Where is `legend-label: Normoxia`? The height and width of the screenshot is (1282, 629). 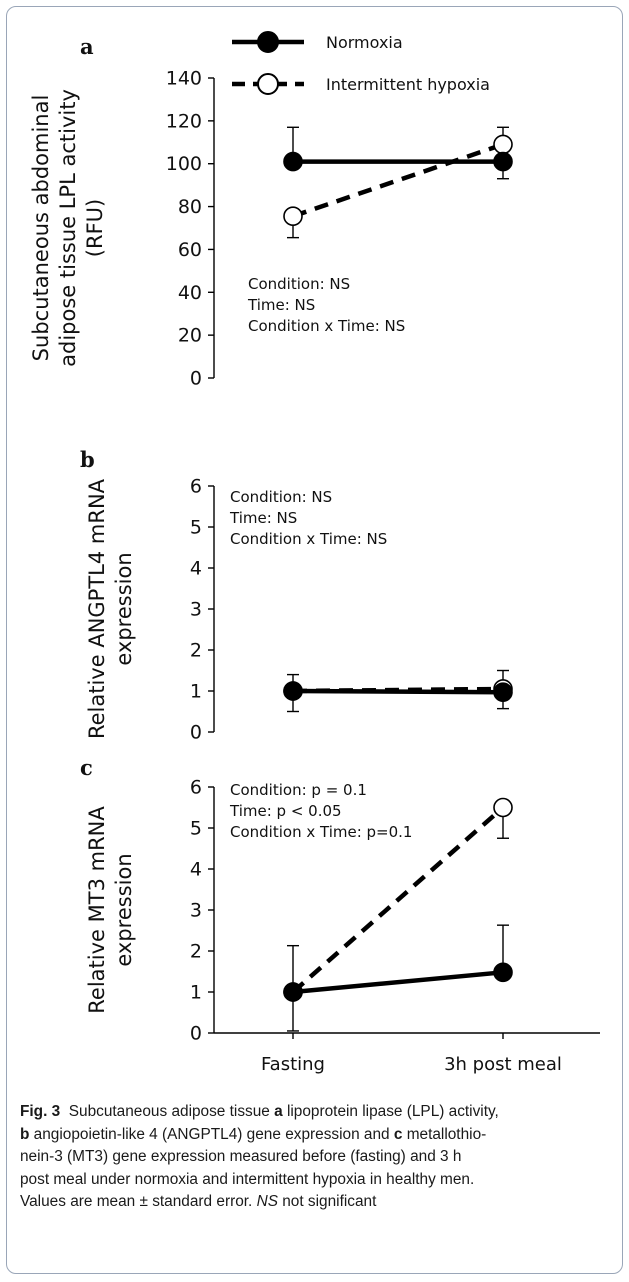
legend-label: Normoxia is located at coordinates (364, 42).